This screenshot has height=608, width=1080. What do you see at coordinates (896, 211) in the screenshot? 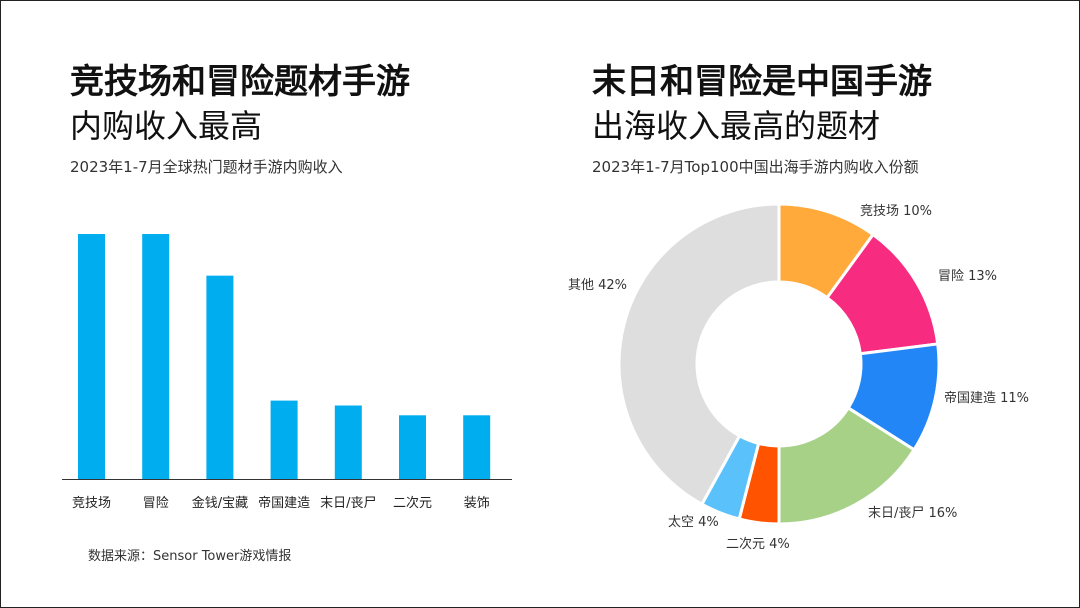
I see `donut-slice-label-0: 竞技场 10%` at bounding box center [896, 211].